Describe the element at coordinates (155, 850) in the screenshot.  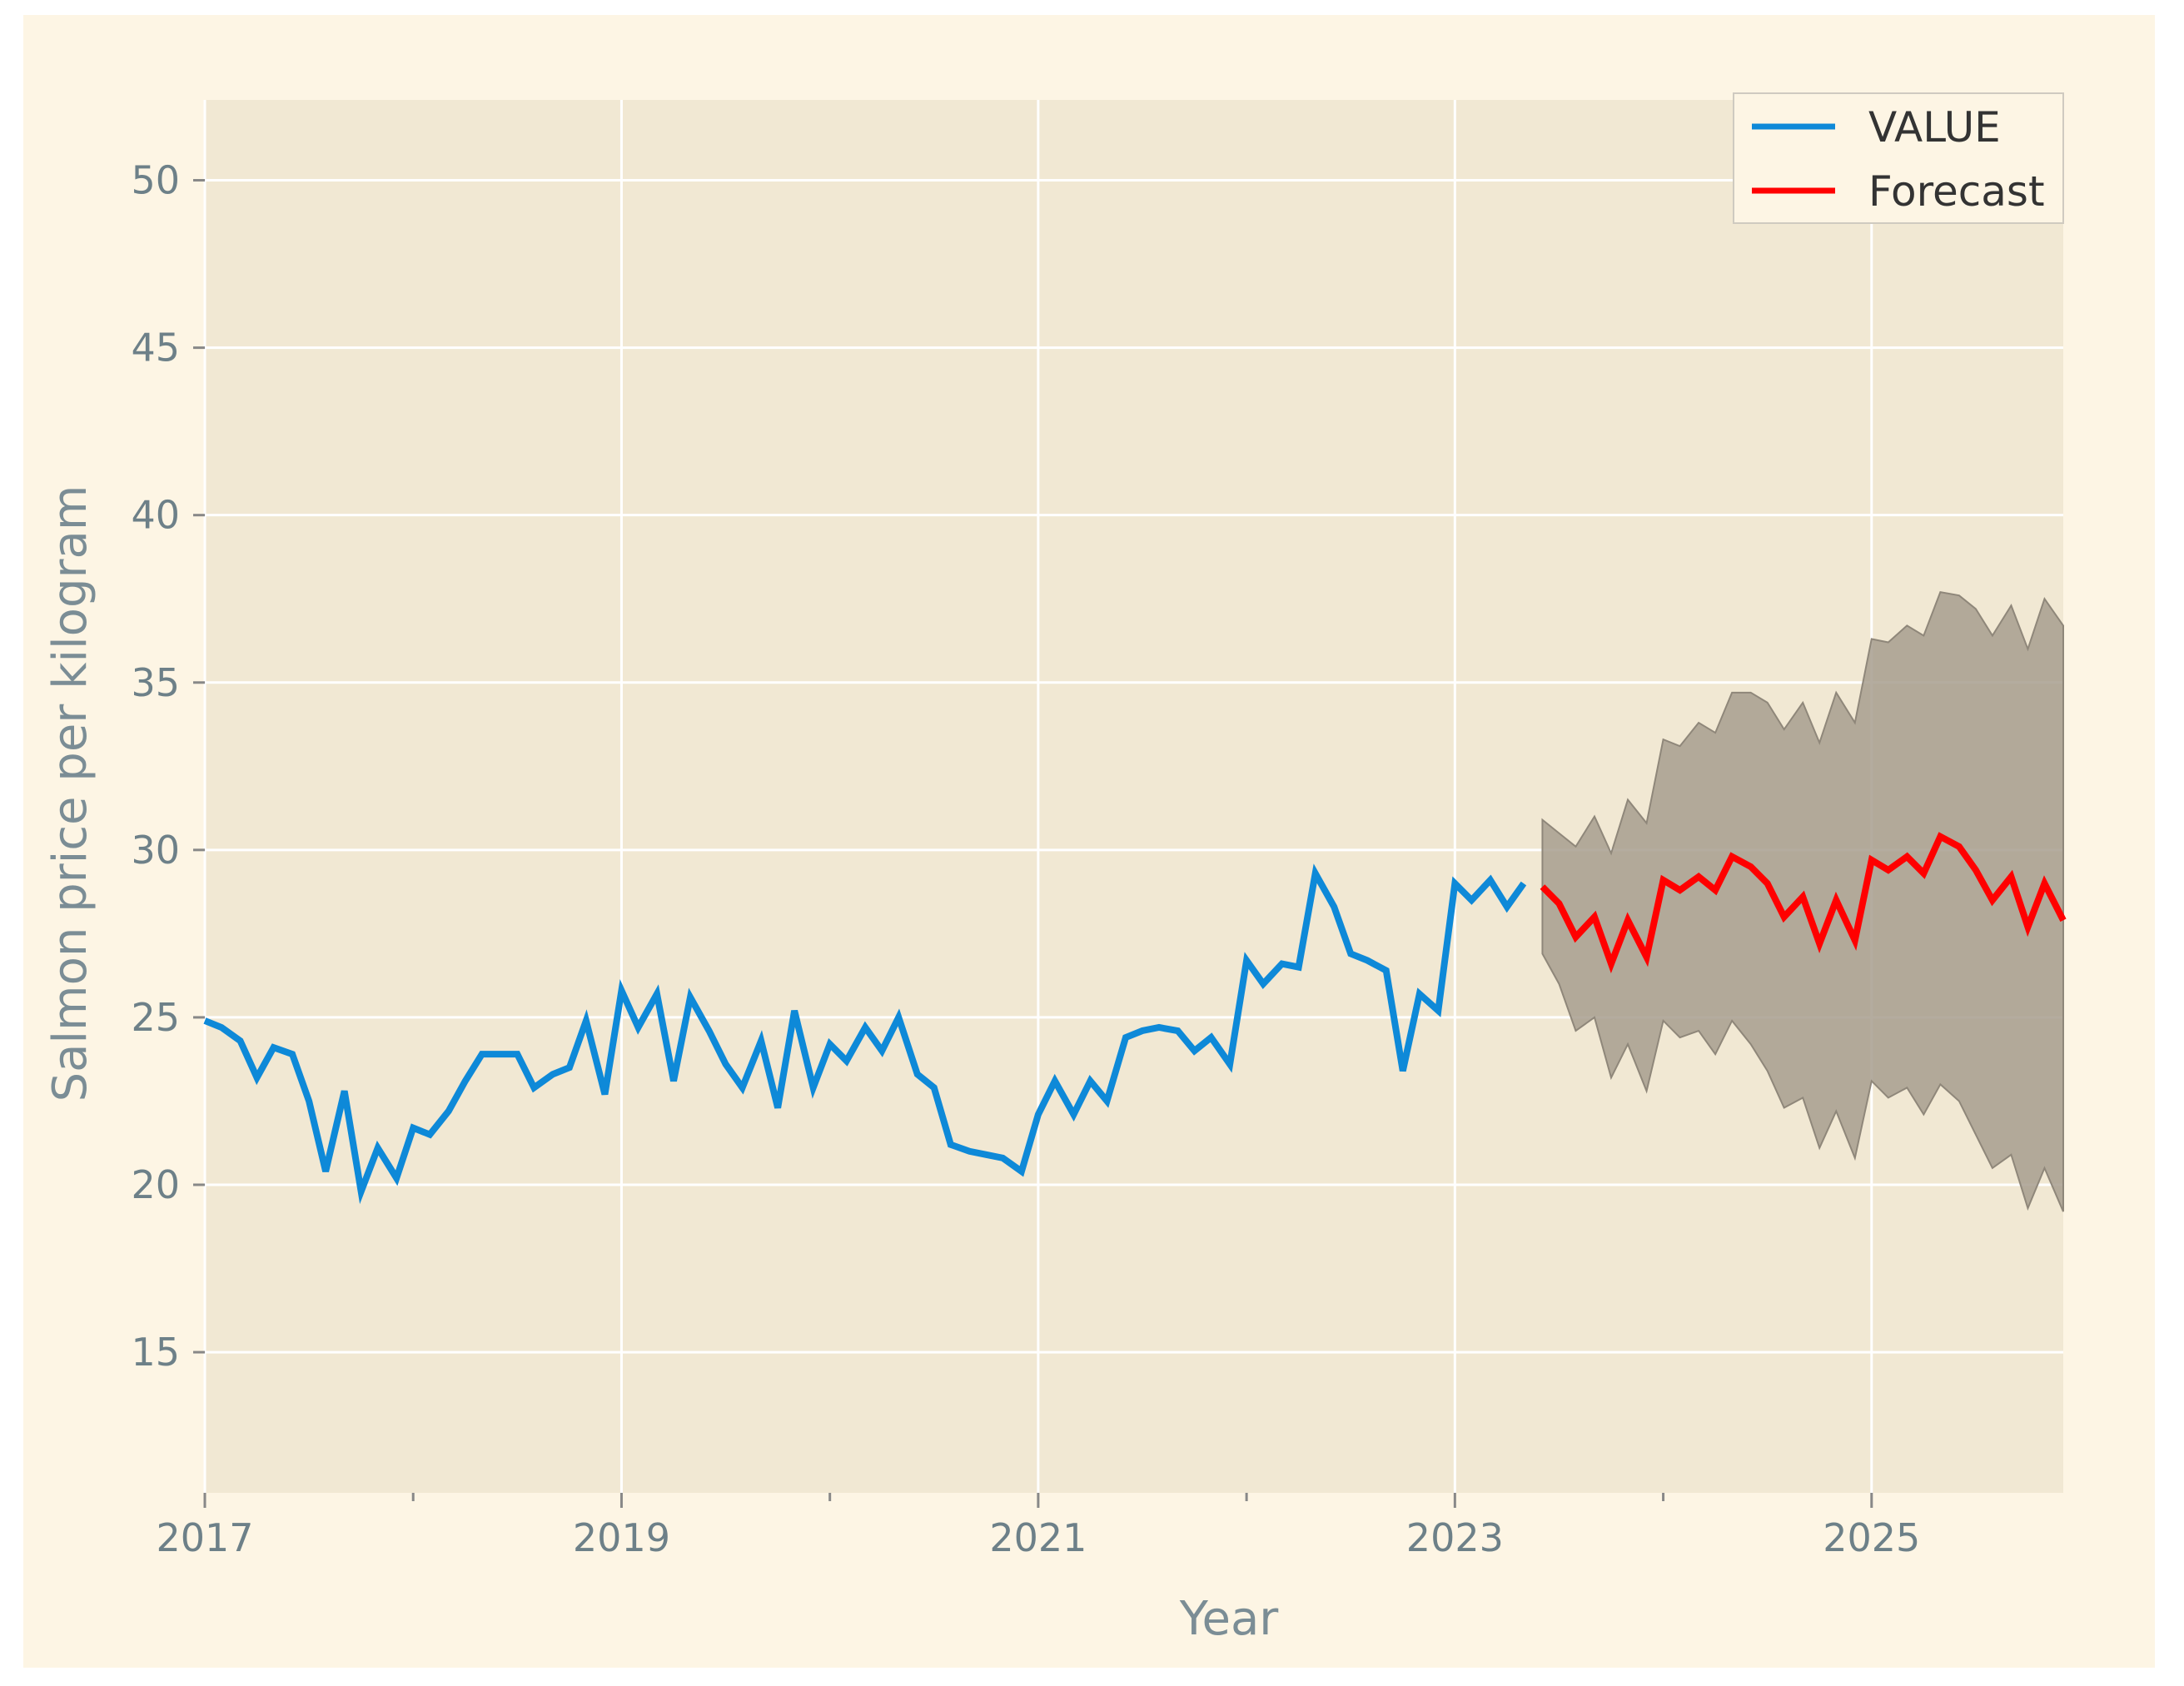
I see `y-tick-label-30: 30` at that location.